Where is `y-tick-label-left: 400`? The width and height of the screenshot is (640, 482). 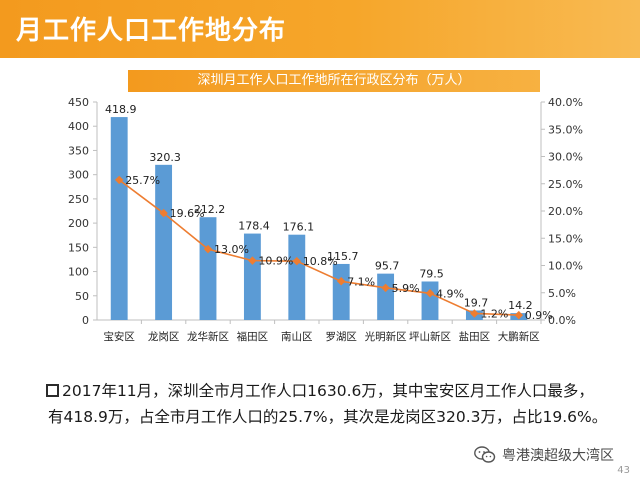
y-tick-label-left: 400 is located at coordinates (78, 126).